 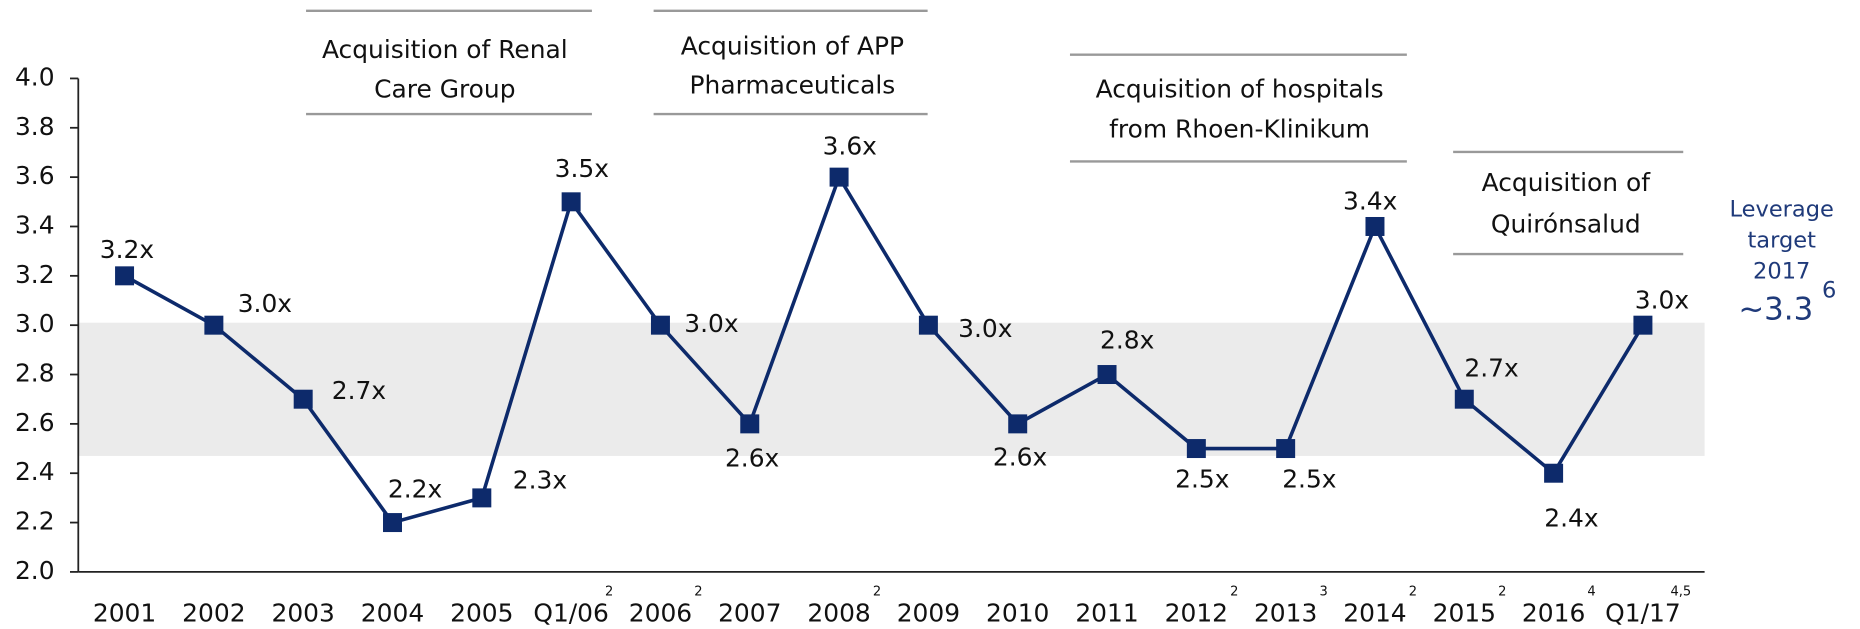 What do you see at coordinates (1591, 592) in the screenshot?
I see `footnote: 4` at bounding box center [1591, 592].